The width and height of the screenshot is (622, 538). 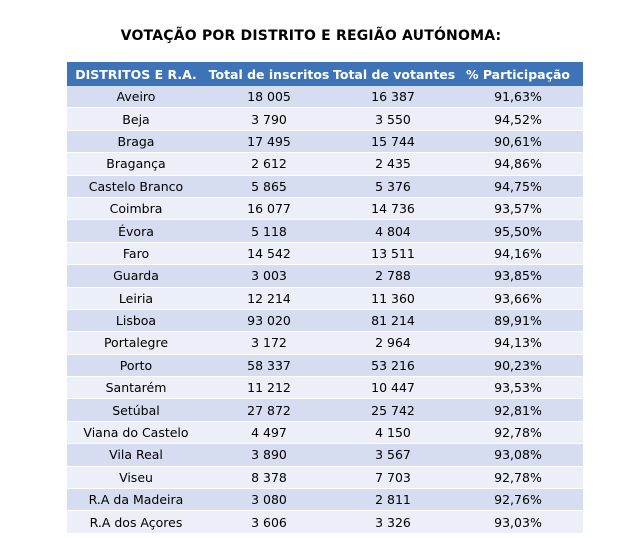 I want to click on cell-registered: 3 172, so click(x=269, y=343).